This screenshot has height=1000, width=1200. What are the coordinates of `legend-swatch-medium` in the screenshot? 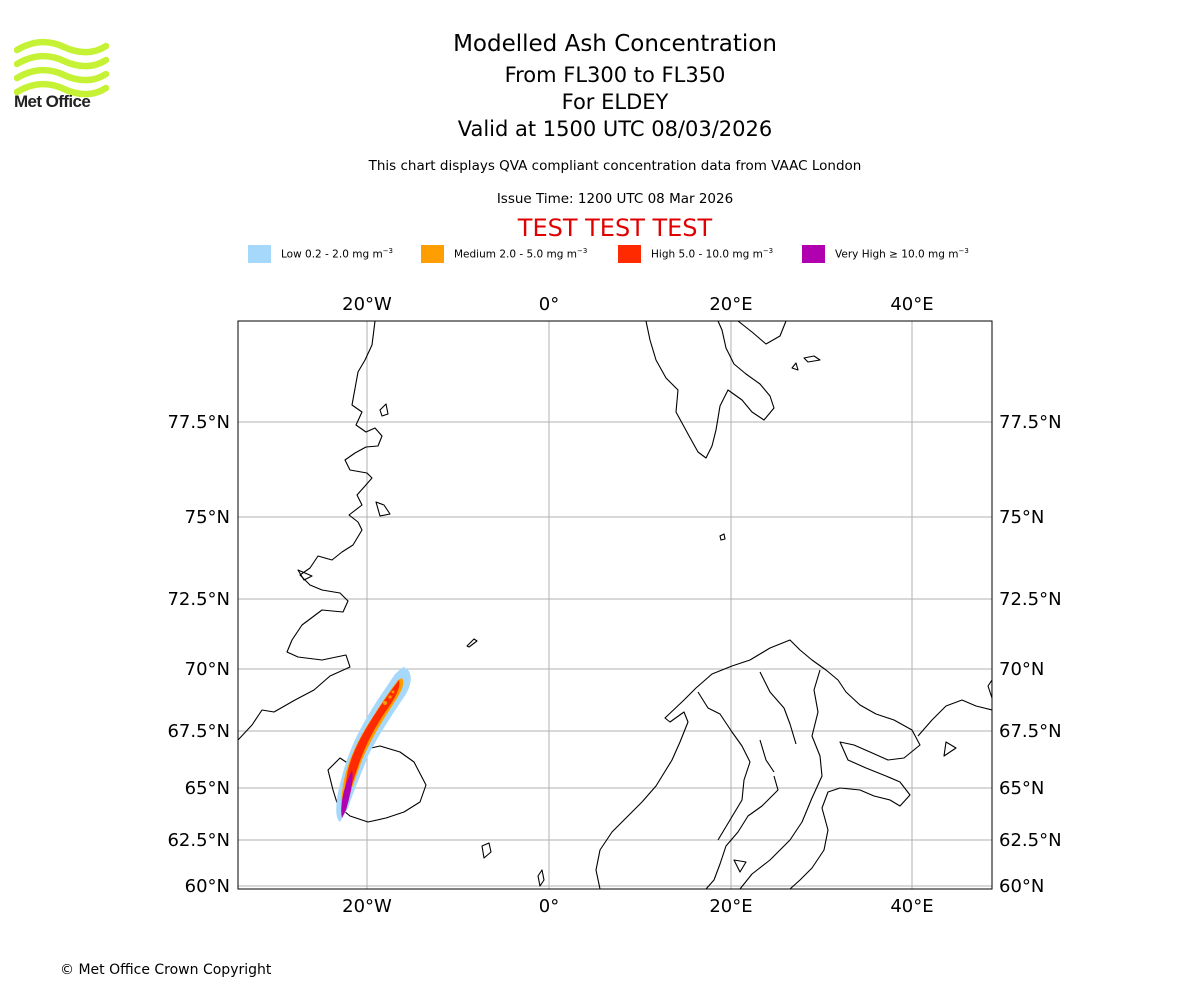 It's located at (432, 254).